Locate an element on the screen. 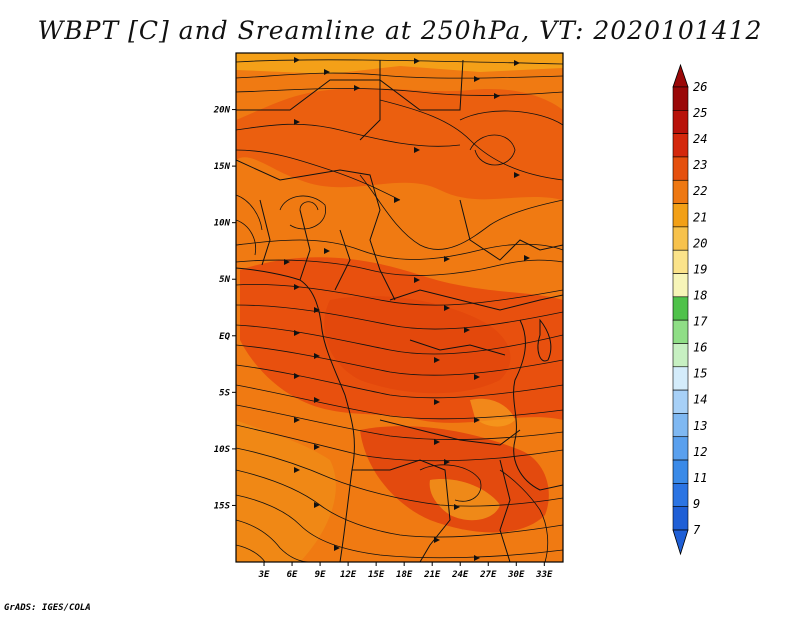  colorbar-label: 19 is located at coordinates (700, 269).